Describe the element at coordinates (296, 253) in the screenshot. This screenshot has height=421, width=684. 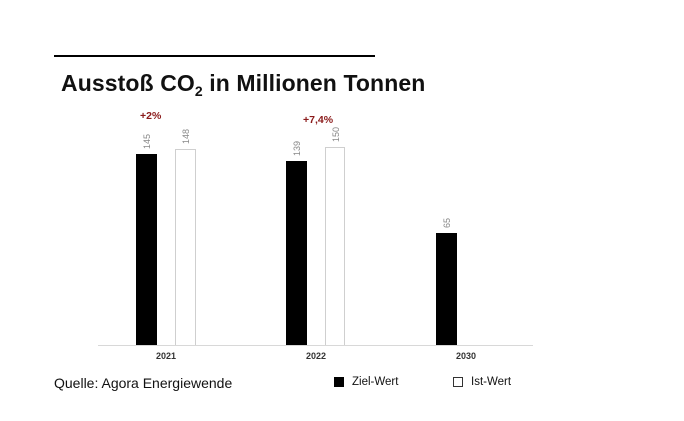
I see `bar-2022-ziel` at that location.